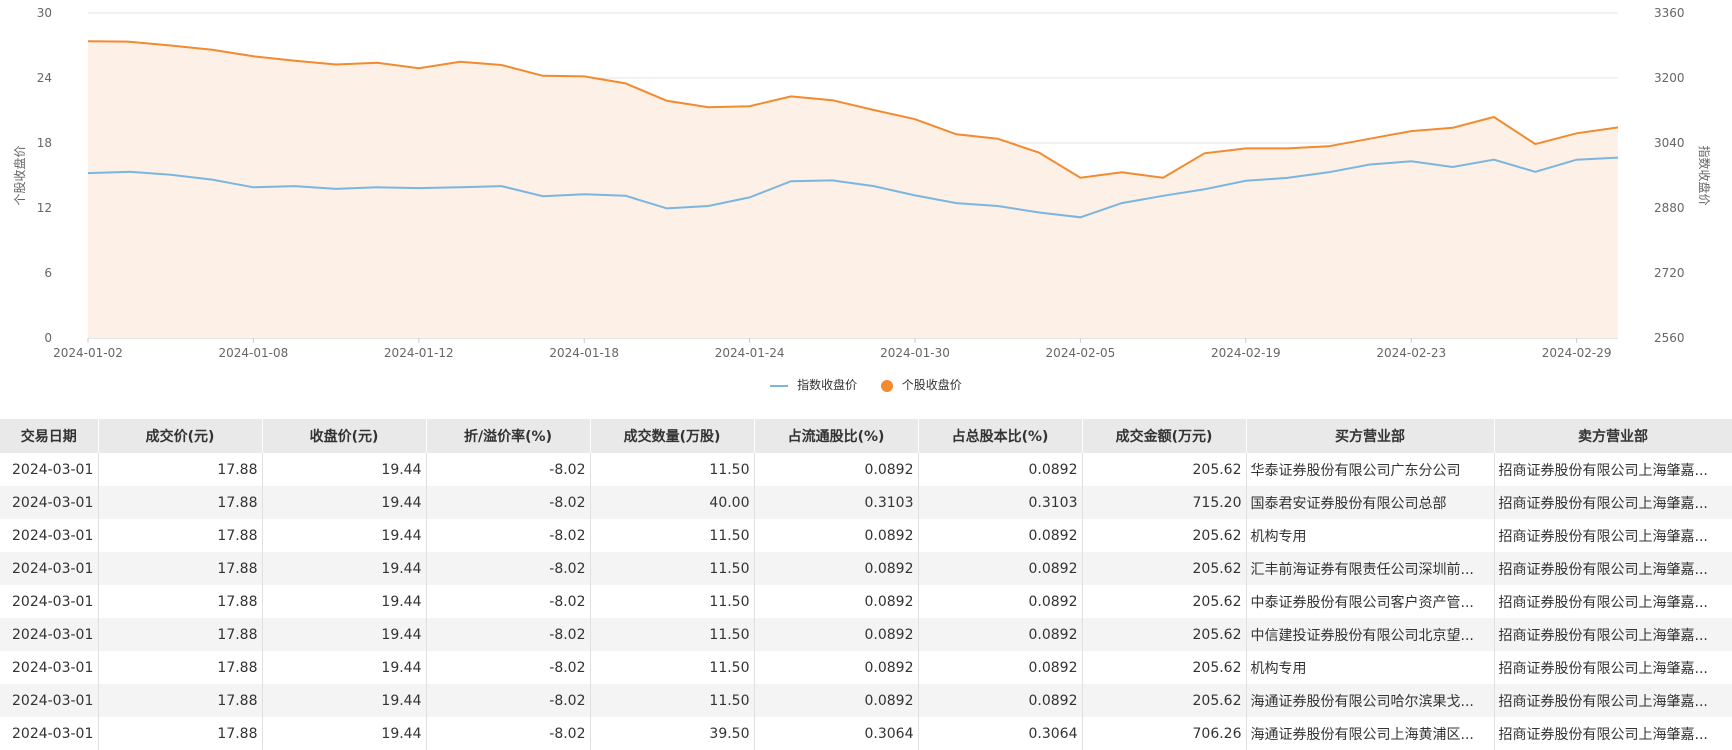 This screenshot has width=1732, height=750. Describe the element at coordinates (1669, 273) in the screenshot. I see `right-tick-label: 2720` at that location.